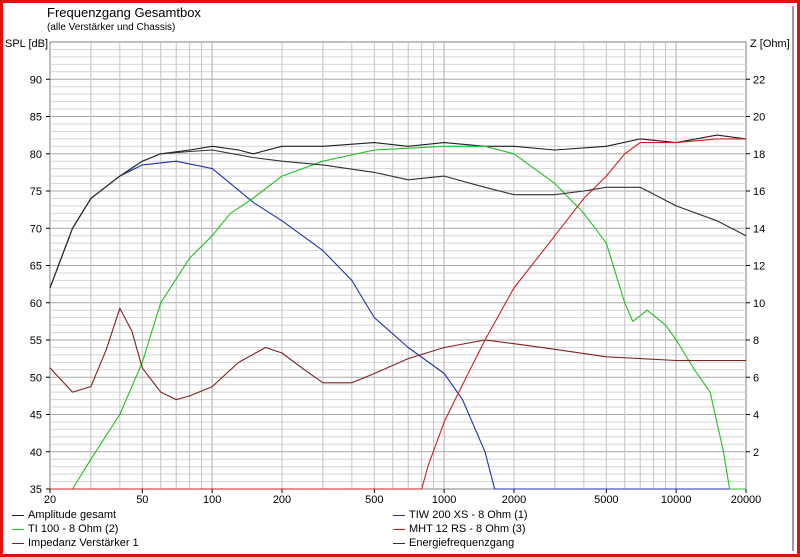 The image size is (800, 557). What do you see at coordinates (36, 229) in the screenshot?
I see `y-tick-label: 70` at bounding box center [36, 229].